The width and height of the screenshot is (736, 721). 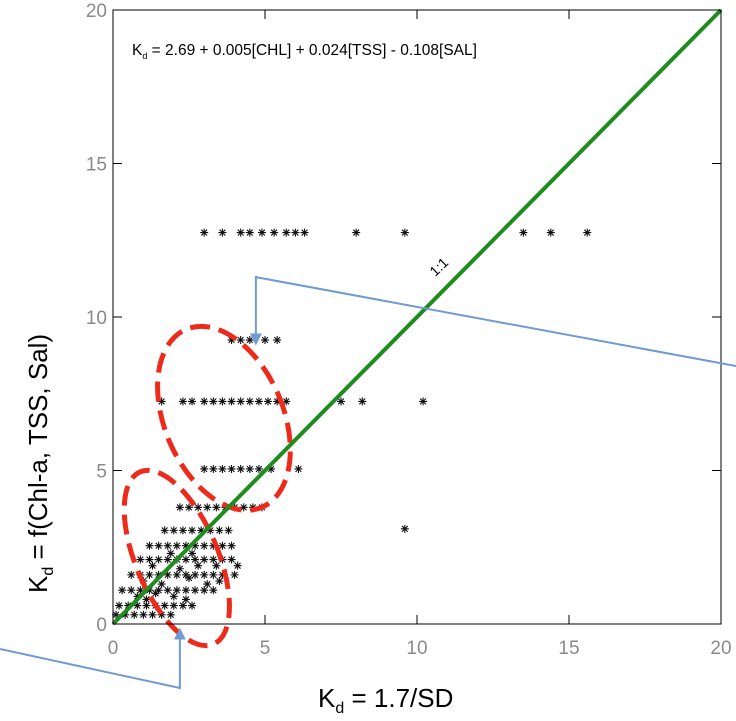 I want to click on highlight-ellipse, so click(x=176, y=558).